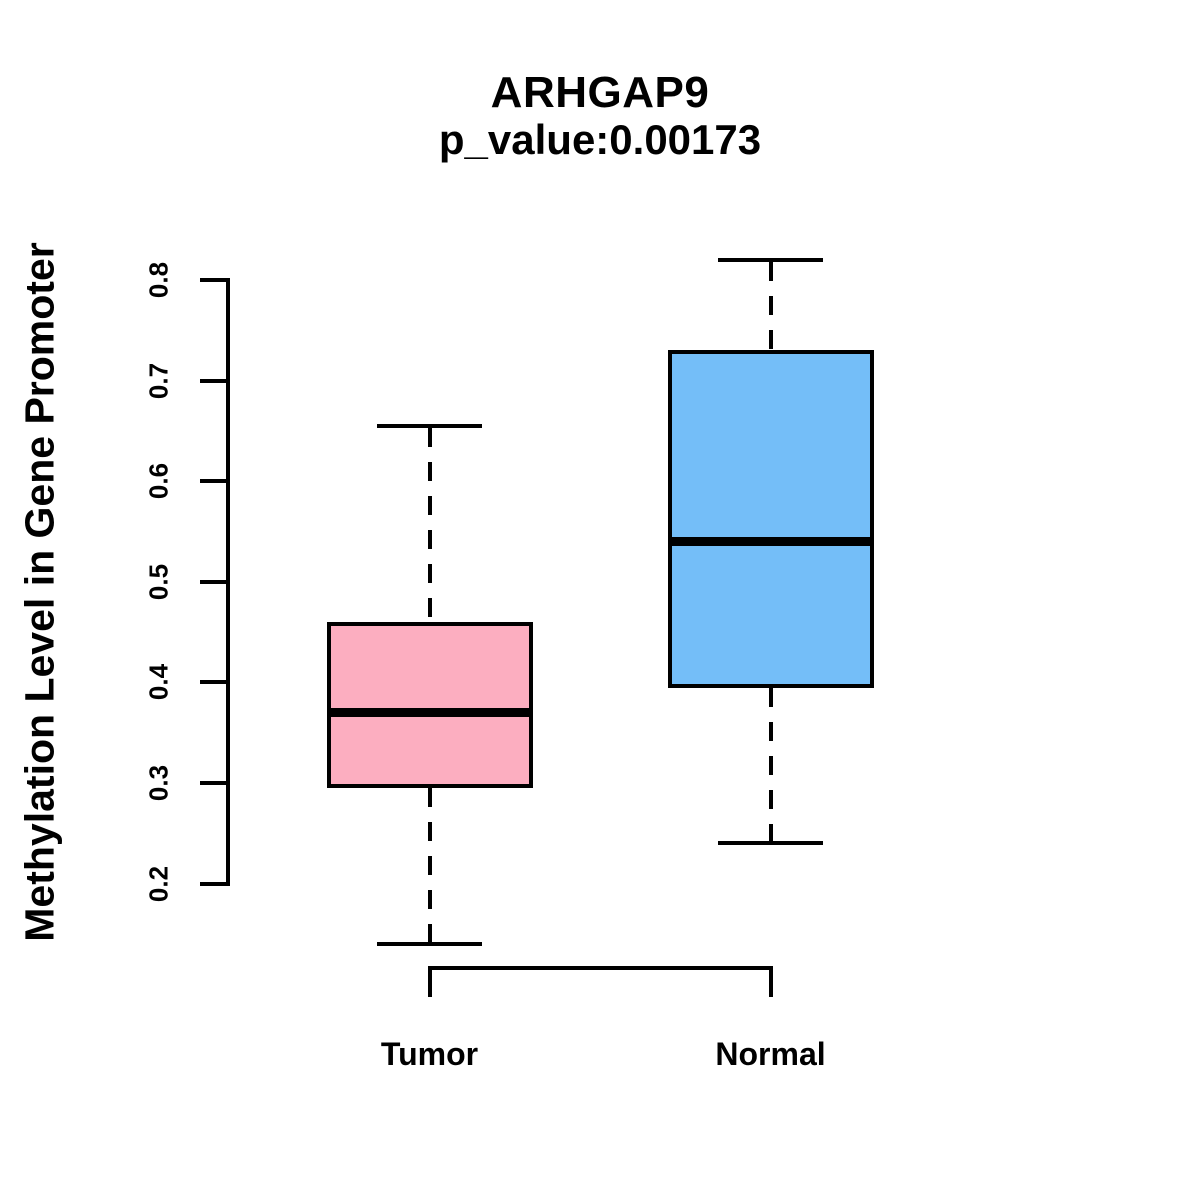 The height and width of the screenshot is (1200, 1200). What do you see at coordinates (429, 943) in the screenshot?
I see `lower-whisker-cap-tumor` at bounding box center [429, 943].